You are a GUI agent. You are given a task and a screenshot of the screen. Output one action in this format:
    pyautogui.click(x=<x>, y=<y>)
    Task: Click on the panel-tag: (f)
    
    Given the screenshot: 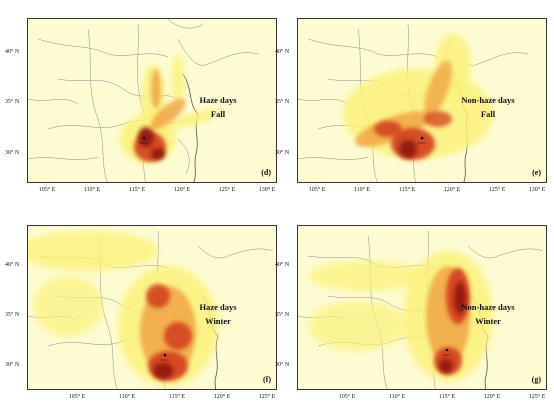 What is the action you would take?
    pyautogui.click(x=267, y=379)
    